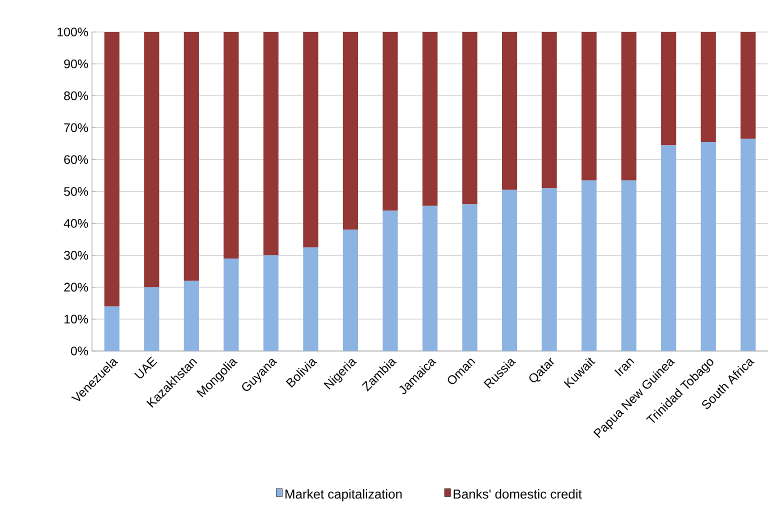  What do you see at coordinates (76, 127) in the screenshot?
I see `y-tick-label: 70%` at bounding box center [76, 127].